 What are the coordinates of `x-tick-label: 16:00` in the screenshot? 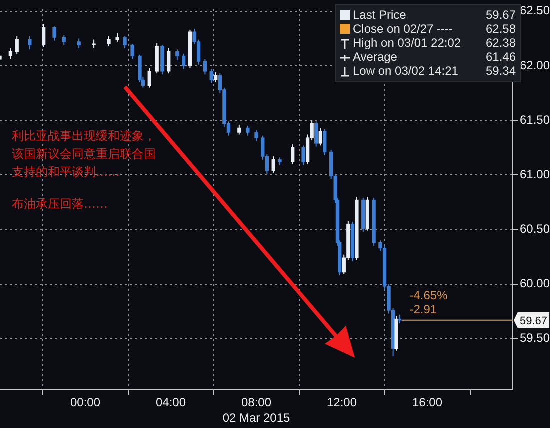 It's located at (427, 403).